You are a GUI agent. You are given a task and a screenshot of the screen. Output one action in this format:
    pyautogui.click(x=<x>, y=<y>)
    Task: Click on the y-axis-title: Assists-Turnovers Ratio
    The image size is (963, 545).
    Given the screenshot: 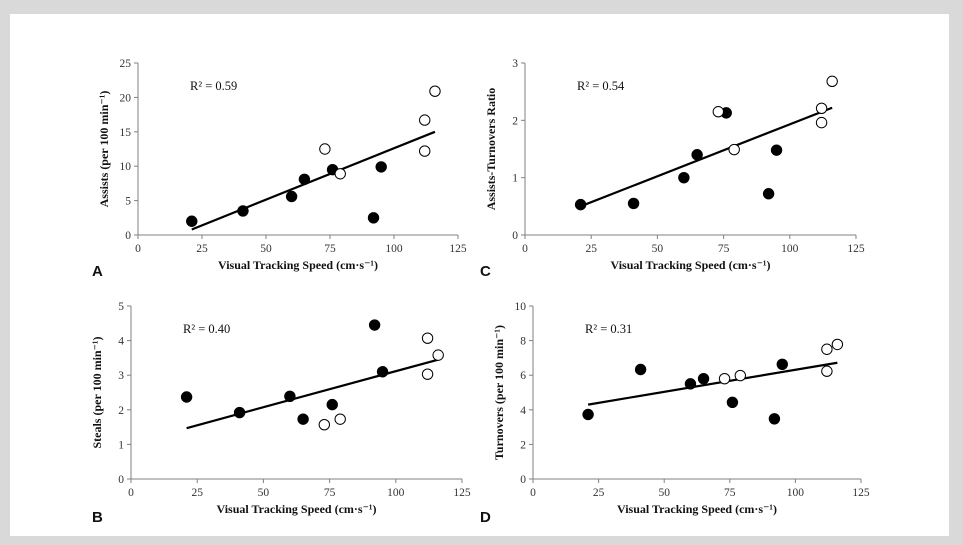 What is the action you would take?
    pyautogui.click(x=491, y=149)
    